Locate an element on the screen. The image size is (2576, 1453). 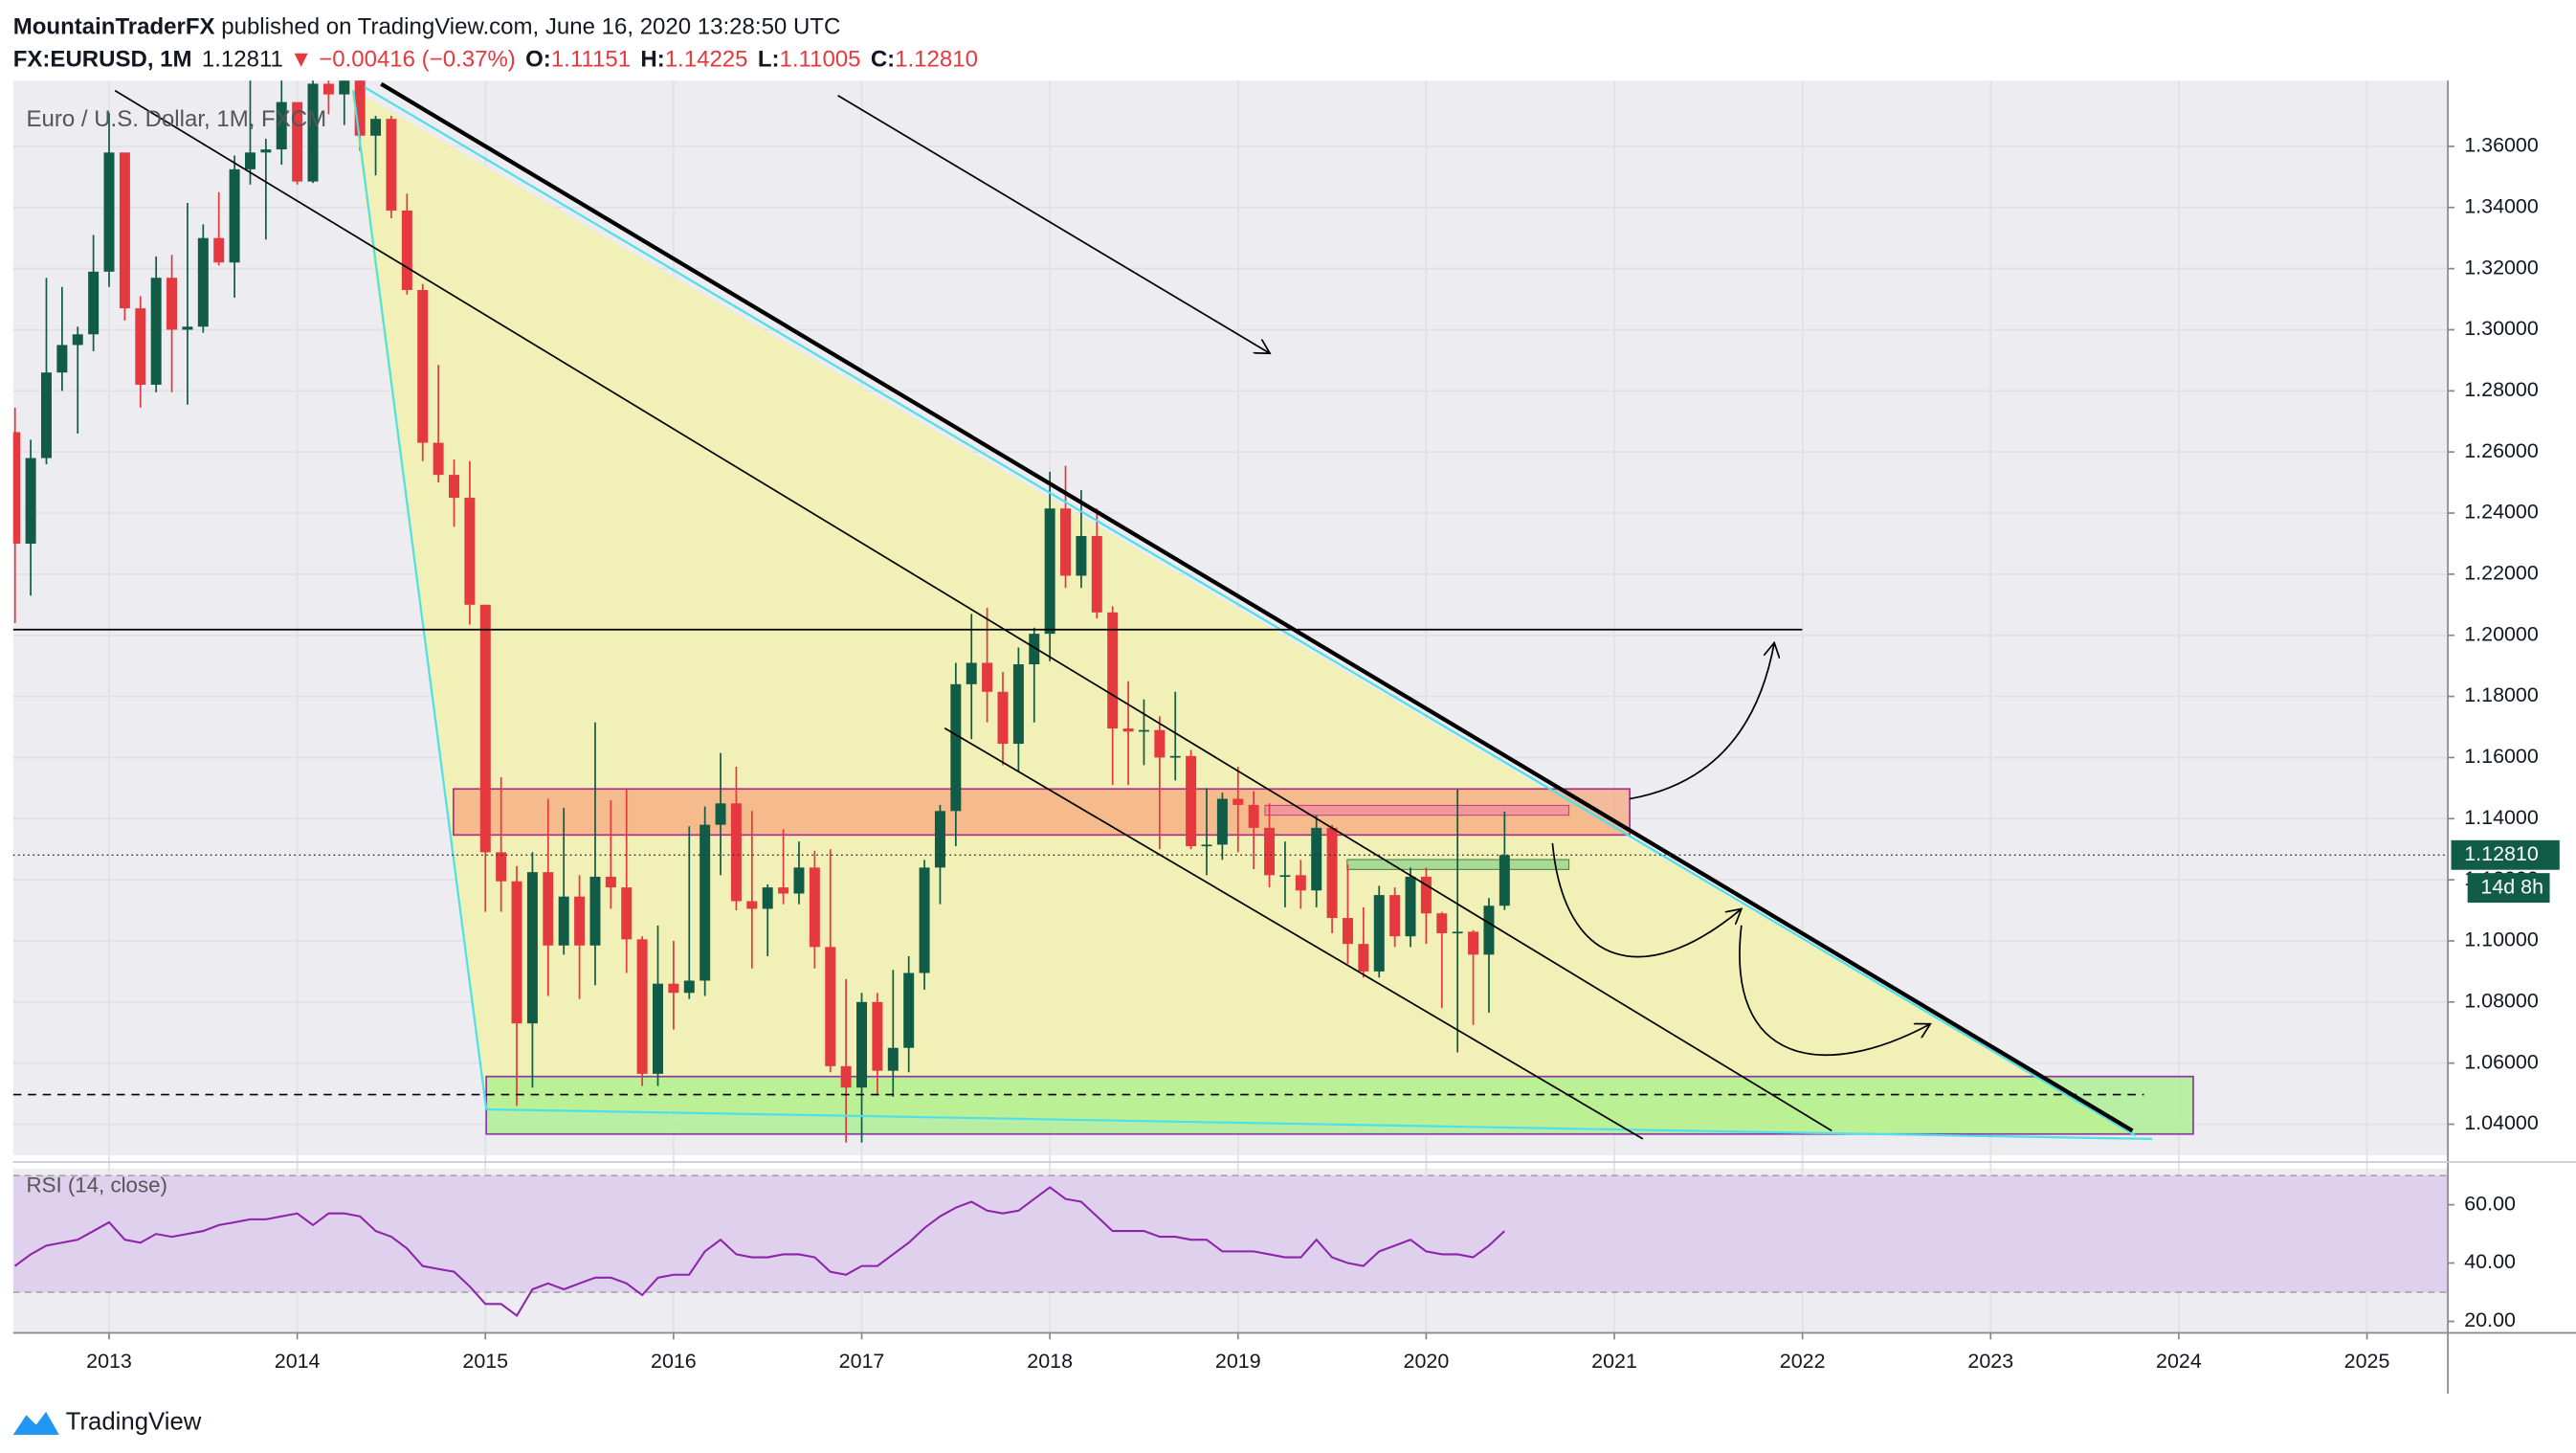
h-label: H: is located at coordinates (652, 60).